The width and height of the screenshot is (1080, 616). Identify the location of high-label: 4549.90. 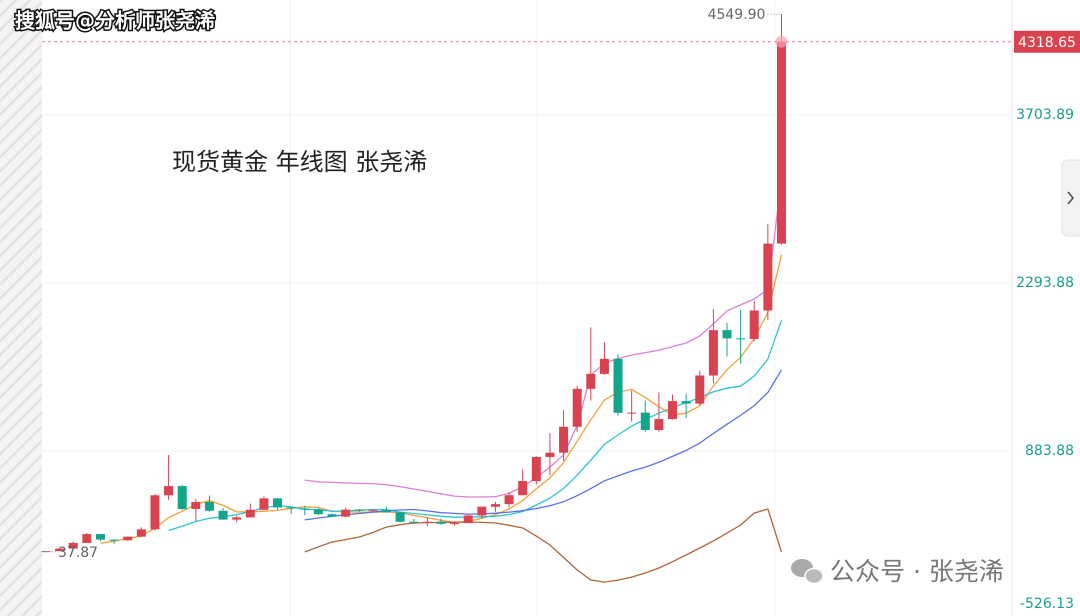
(737, 15).